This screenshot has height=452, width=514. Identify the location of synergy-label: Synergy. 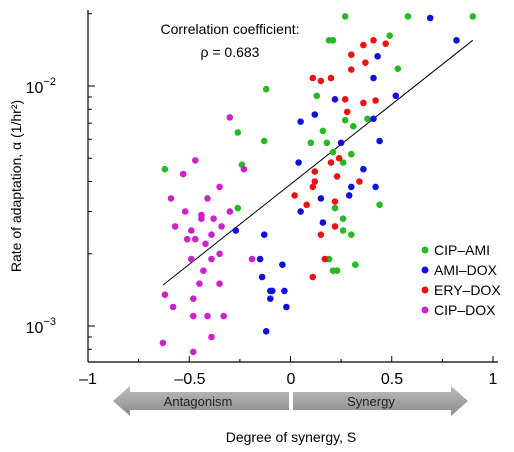
(371, 401).